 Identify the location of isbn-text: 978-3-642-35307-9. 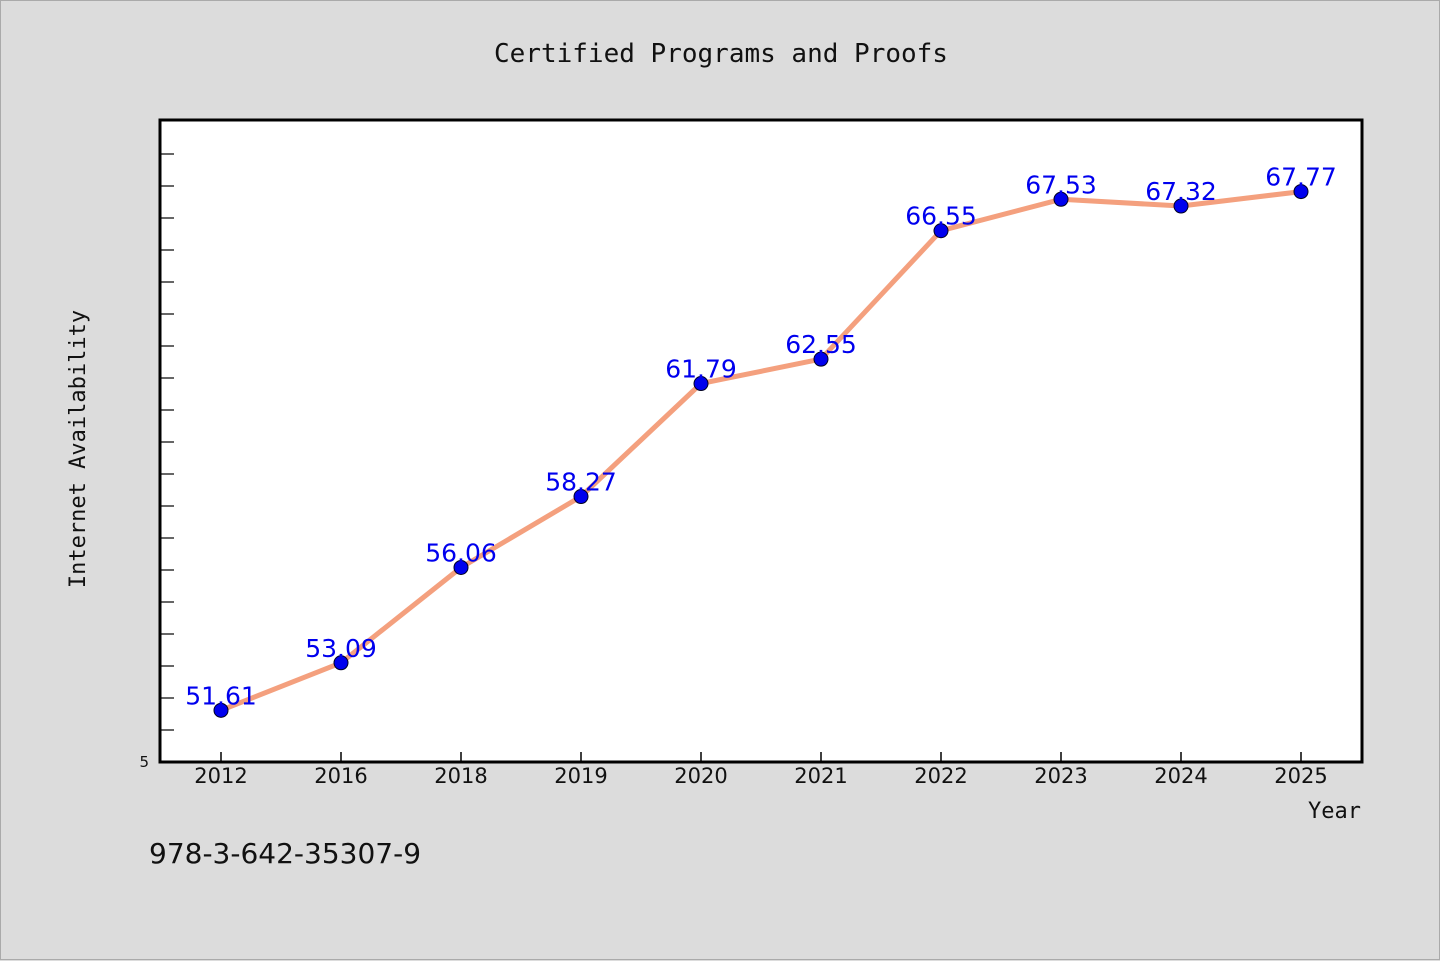
(285, 853).